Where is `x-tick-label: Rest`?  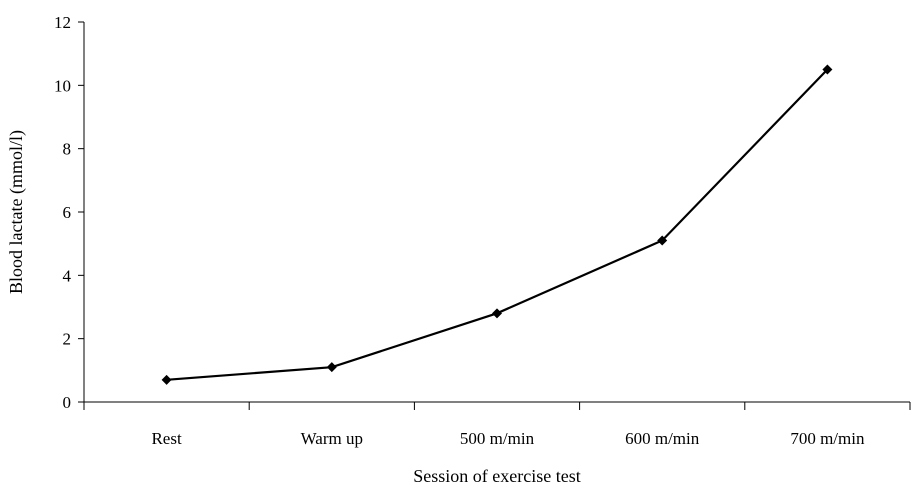 x-tick-label: Rest is located at coordinates (166, 438).